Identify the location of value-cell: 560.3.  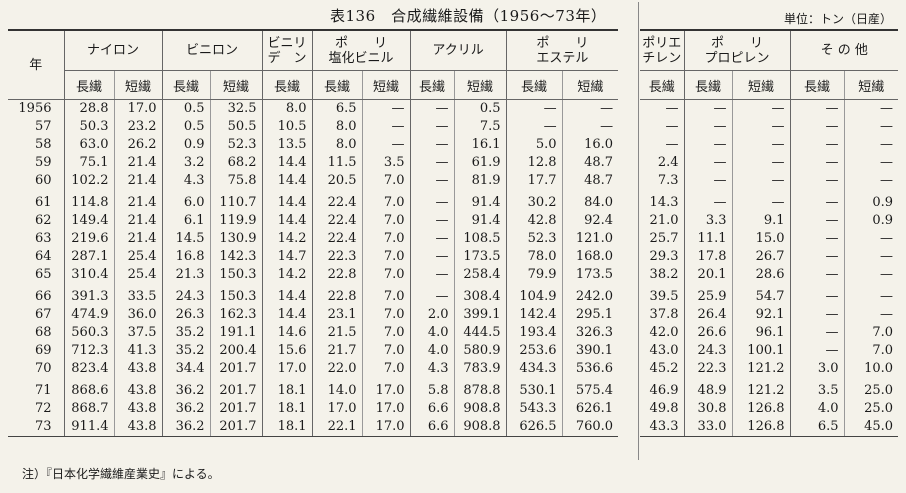
(89, 333).